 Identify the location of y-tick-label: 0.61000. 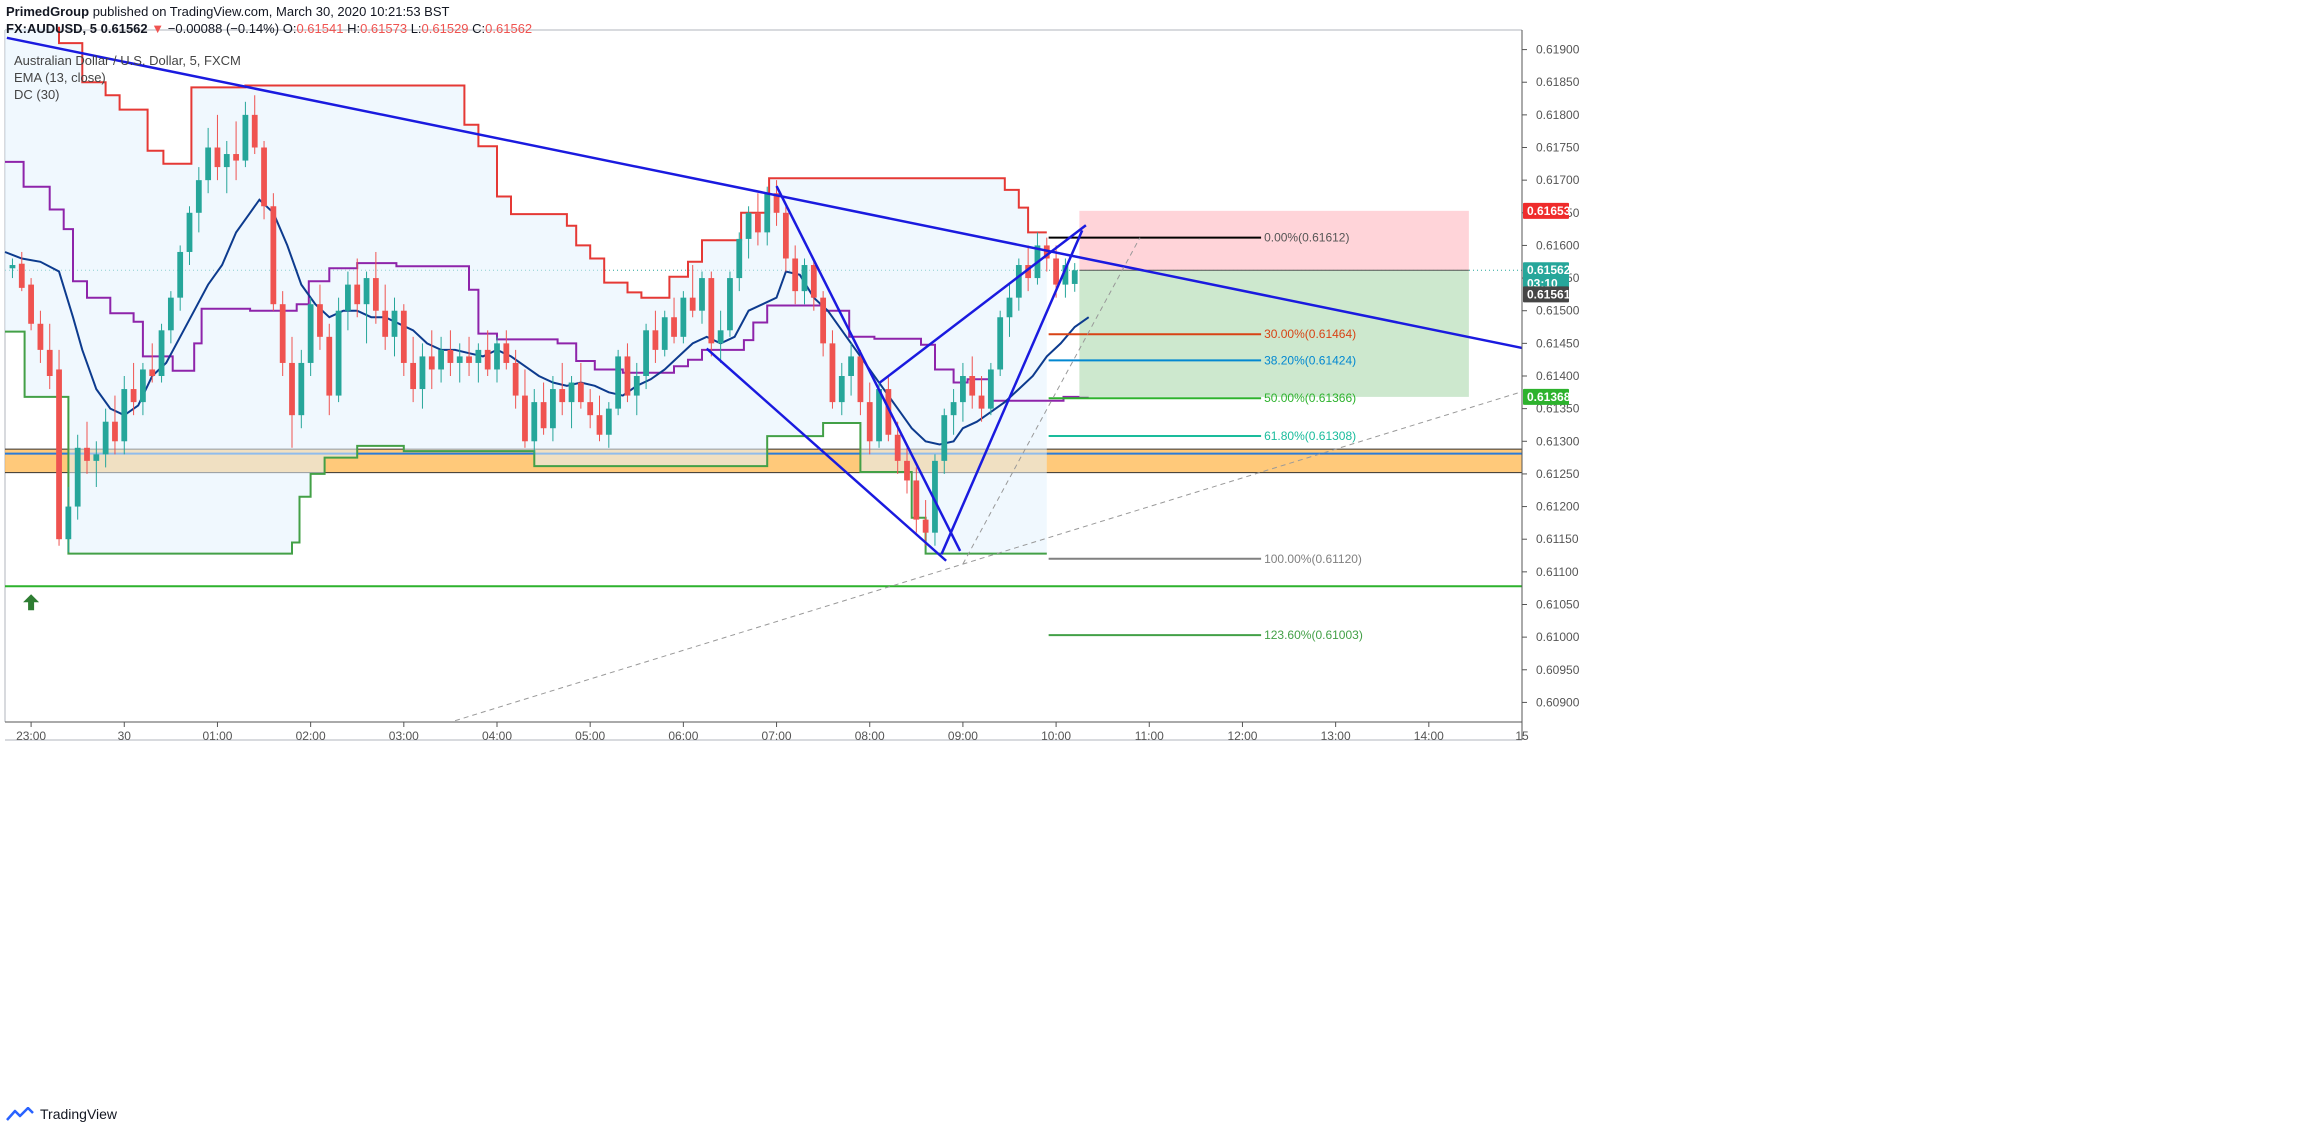
(1558, 637).